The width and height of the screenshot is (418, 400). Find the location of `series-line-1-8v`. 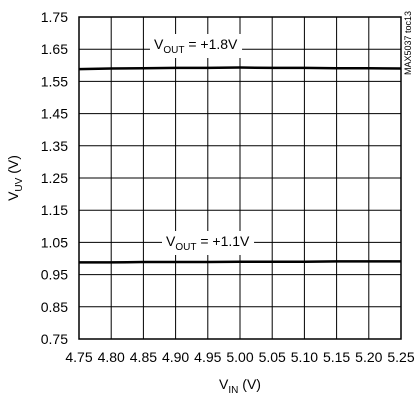

series-line-1-8v is located at coordinates (240, 68).